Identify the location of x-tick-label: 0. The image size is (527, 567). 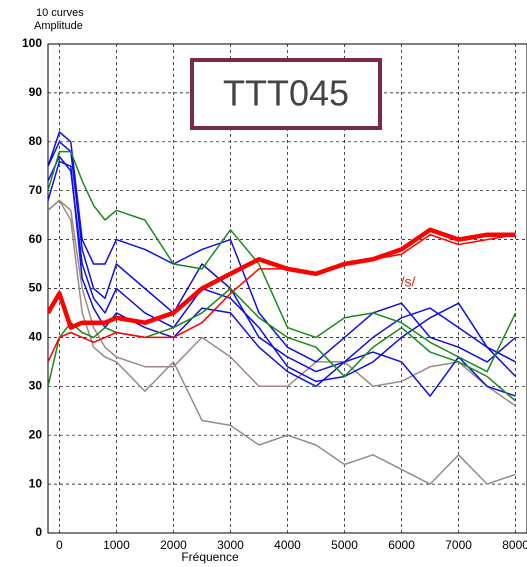
(59, 545).